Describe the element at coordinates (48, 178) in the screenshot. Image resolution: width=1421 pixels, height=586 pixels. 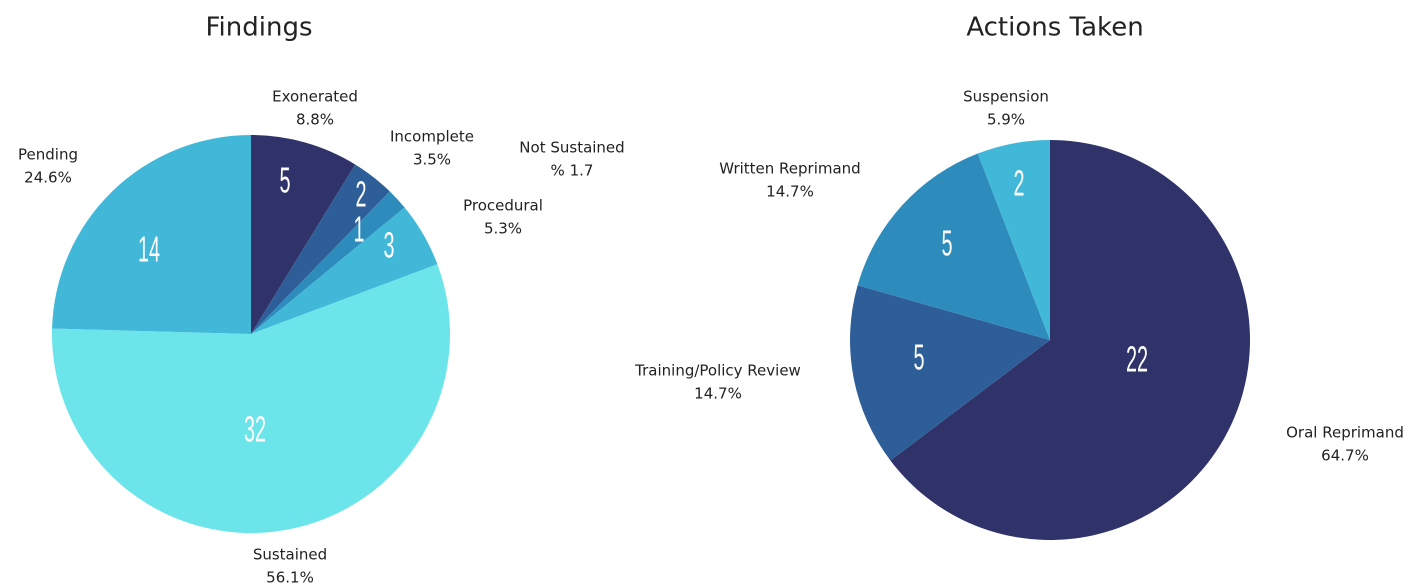
I see `slice-percent: 24.6%` at that location.